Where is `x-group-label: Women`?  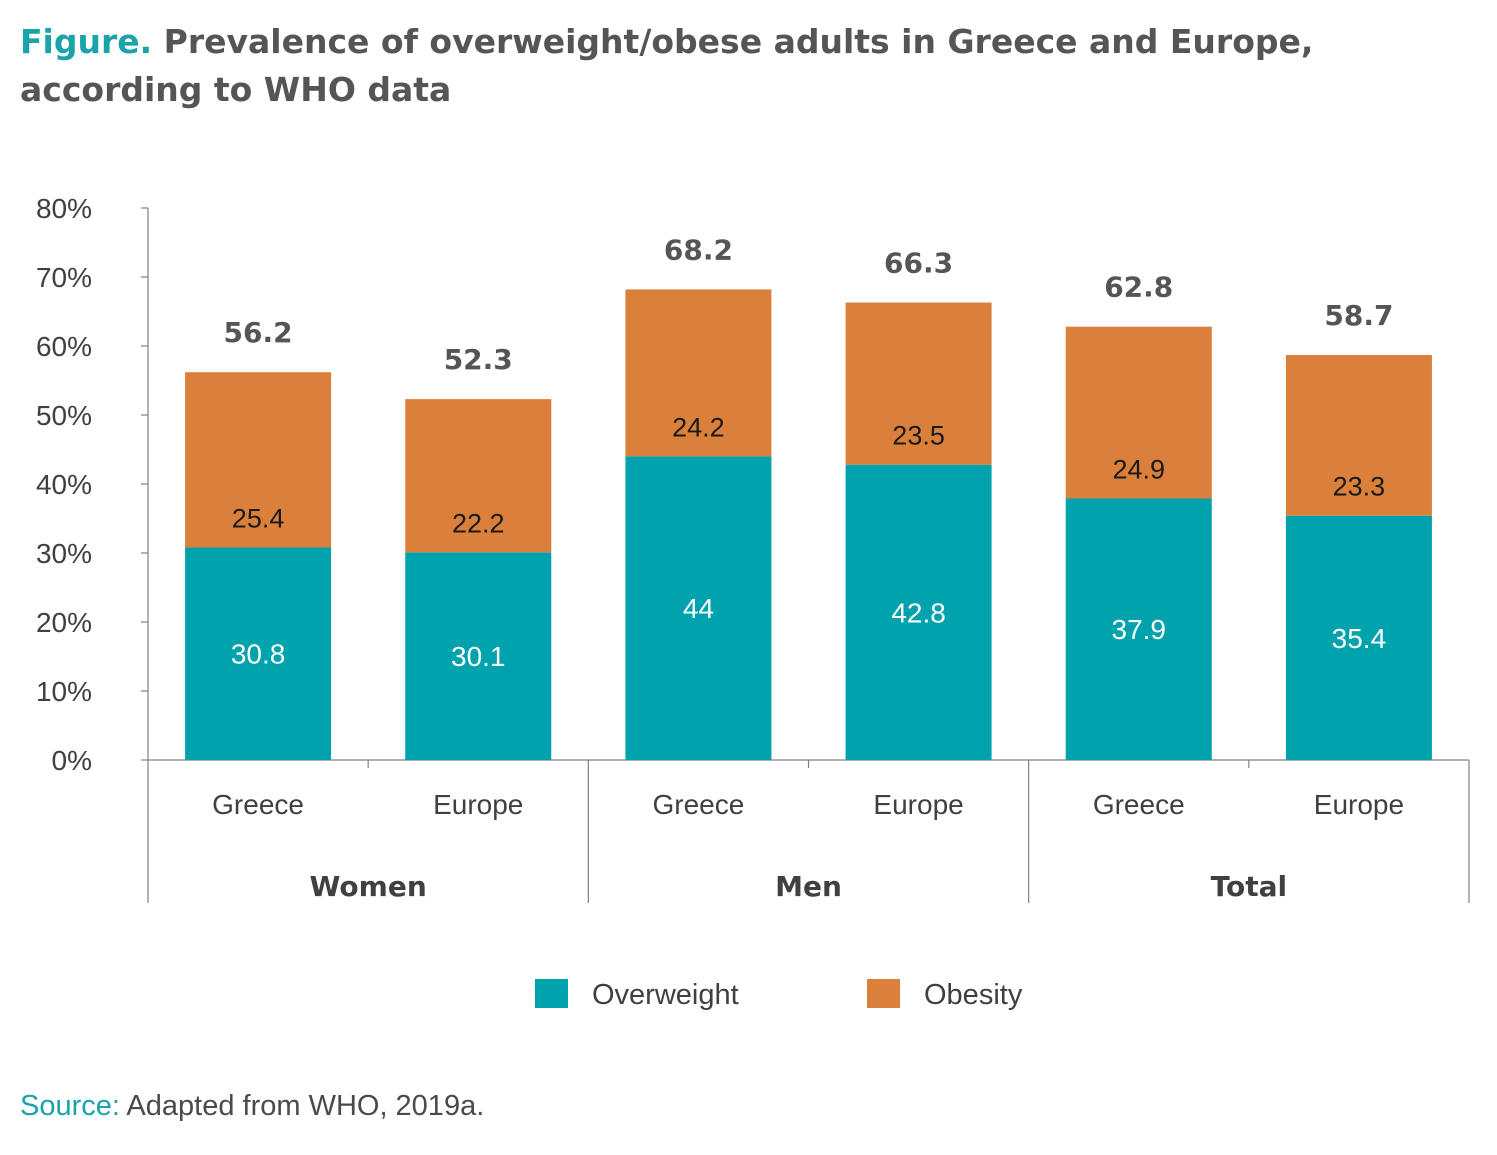
x-group-label: Women is located at coordinates (368, 886).